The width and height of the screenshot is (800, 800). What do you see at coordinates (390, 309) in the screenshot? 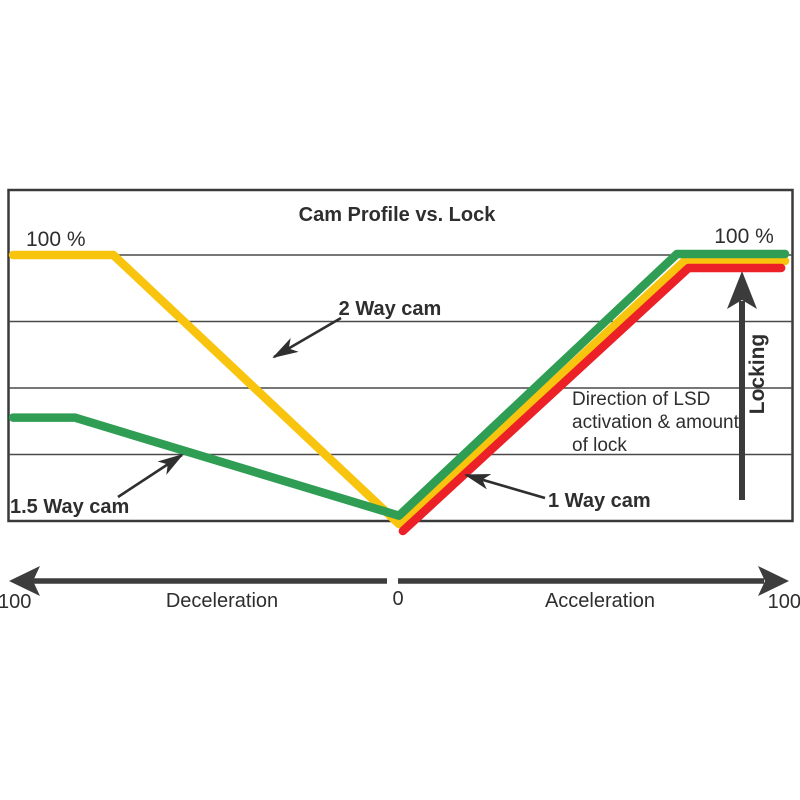
I see `two-way-cam-label: 2 Way cam` at bounding box center [390, 309].